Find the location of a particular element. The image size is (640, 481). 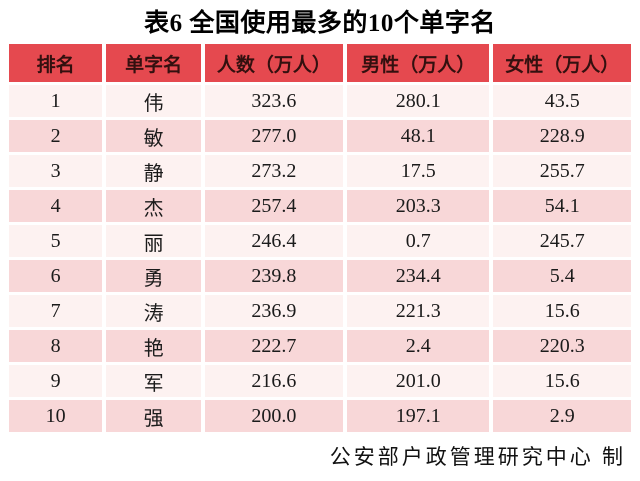

table-cell: 5.4 is located at coordinates (562, 276).